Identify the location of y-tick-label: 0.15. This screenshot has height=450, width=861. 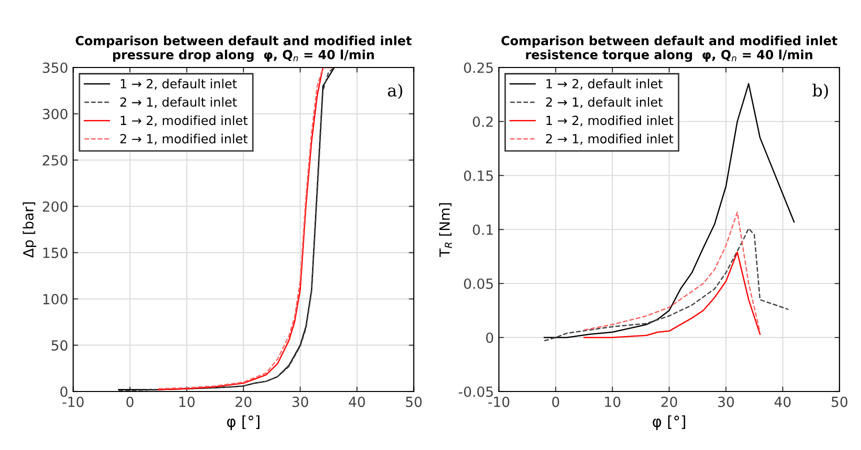
(478, 175).